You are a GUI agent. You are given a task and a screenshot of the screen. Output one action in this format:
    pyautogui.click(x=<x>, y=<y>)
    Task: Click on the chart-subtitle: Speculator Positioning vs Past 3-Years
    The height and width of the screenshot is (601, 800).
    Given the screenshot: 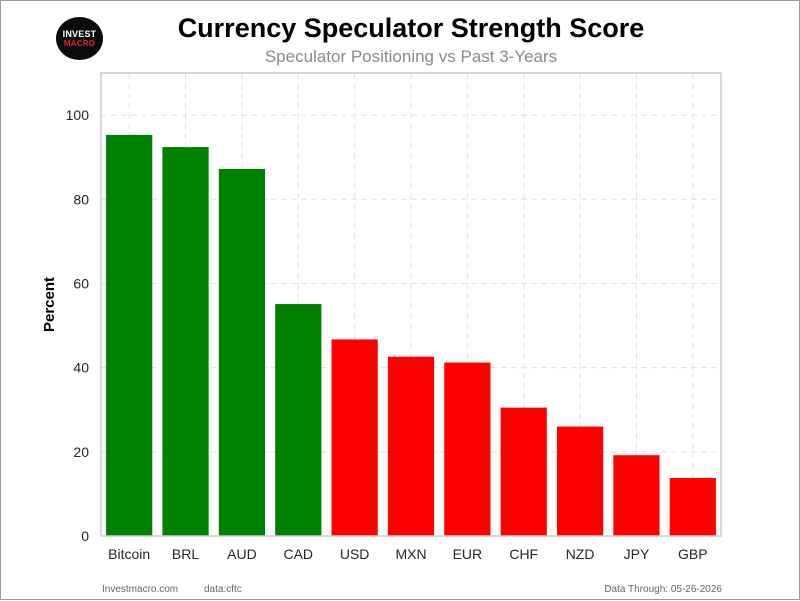 What is the action you would take?
    pyautogui.click(x=411, y=56)
    